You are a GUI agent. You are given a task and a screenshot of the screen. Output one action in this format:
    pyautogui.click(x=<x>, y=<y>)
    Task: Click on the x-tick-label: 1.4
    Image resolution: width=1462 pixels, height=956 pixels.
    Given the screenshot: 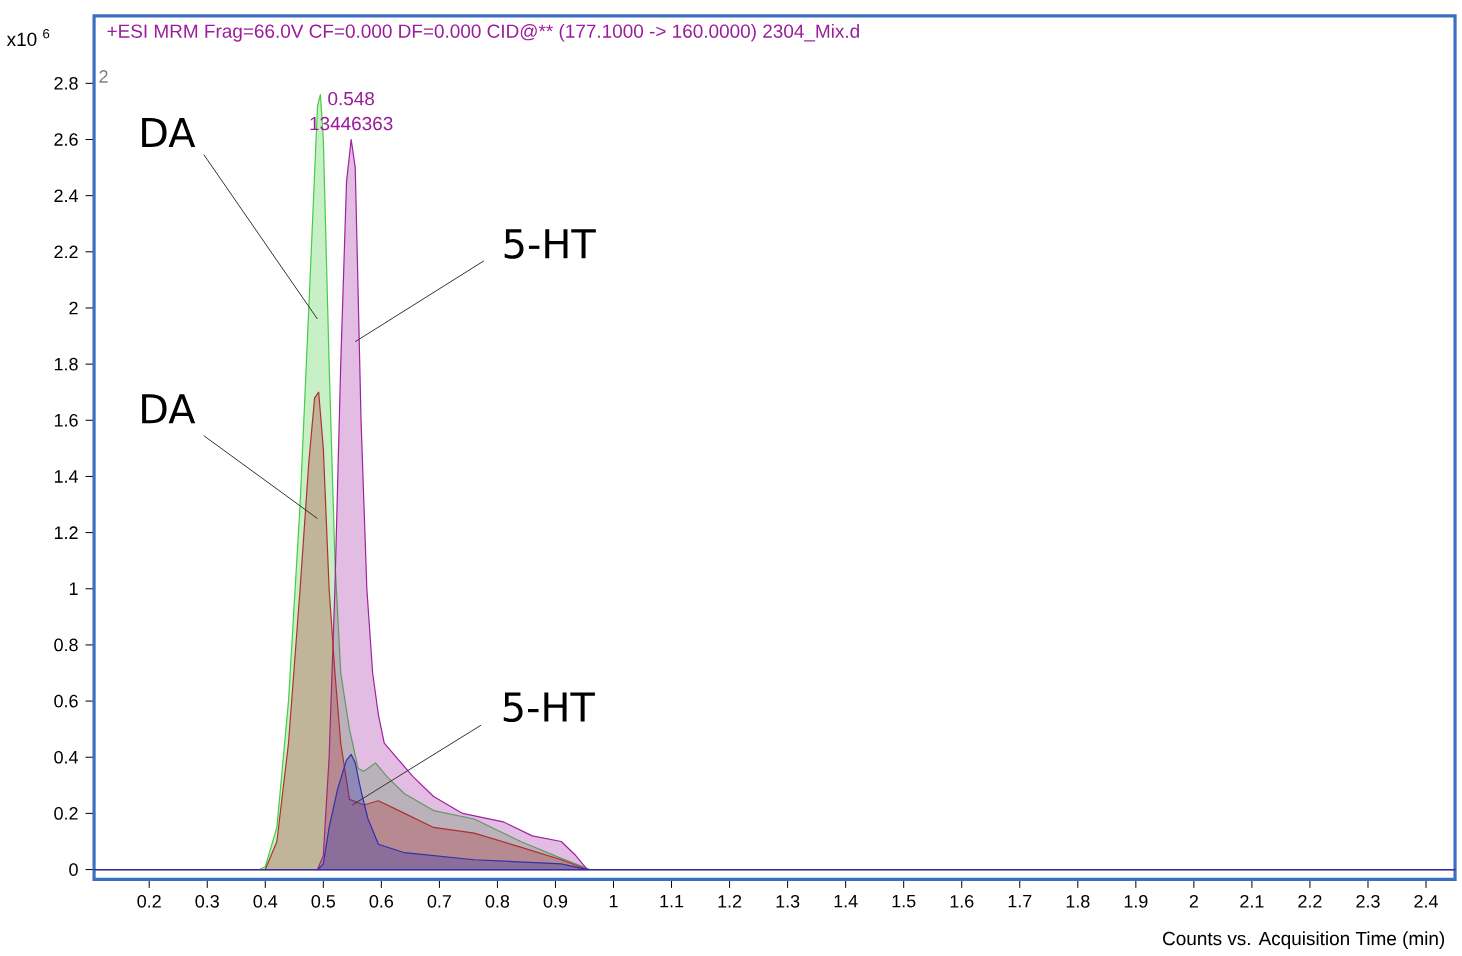 What is the action you would take?
    pyautogui.click(x=846, y=901)
    